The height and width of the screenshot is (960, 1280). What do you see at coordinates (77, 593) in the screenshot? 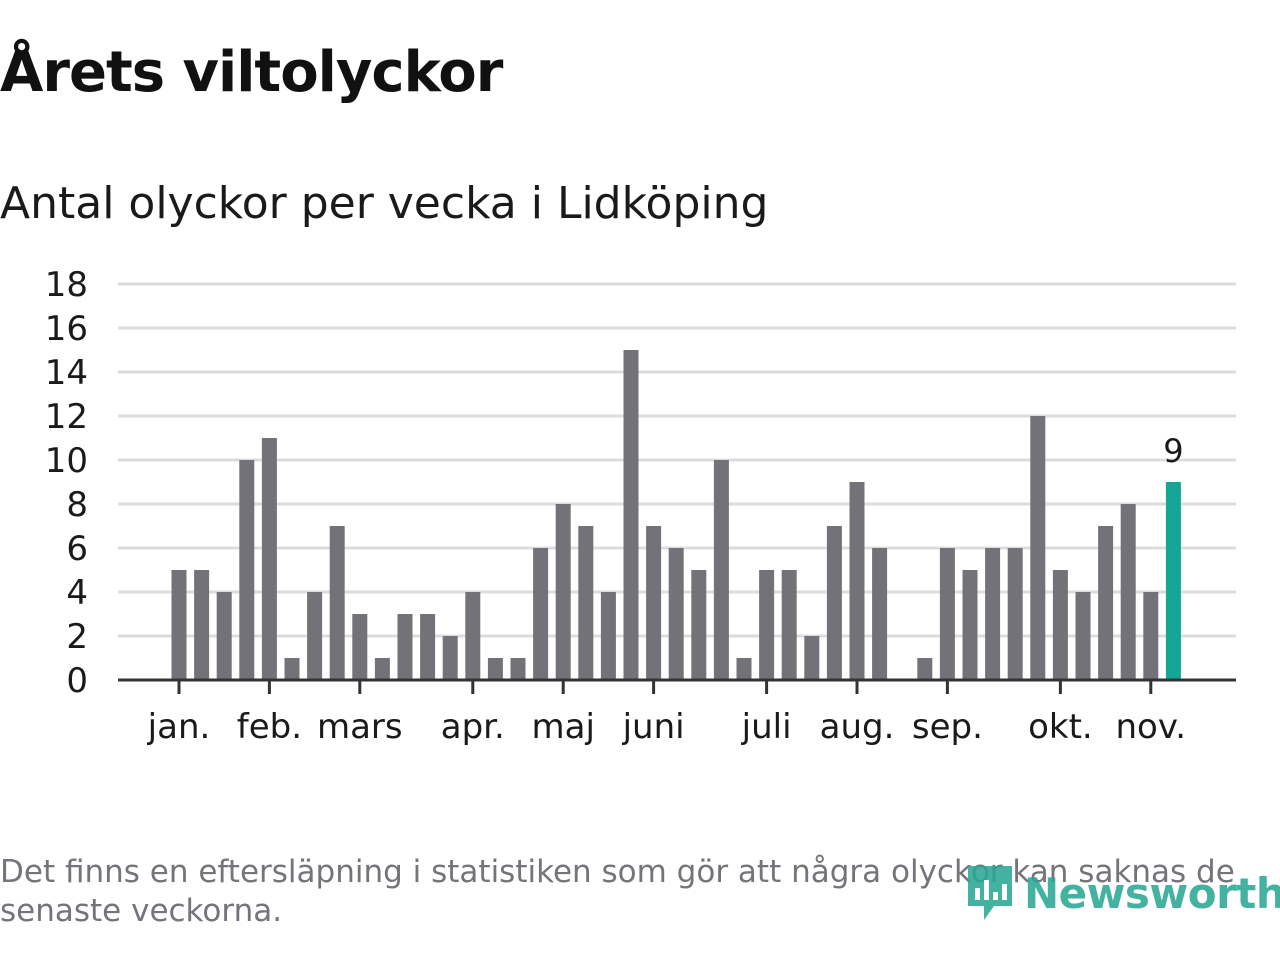
I see `y-tick-label: 4` at bounding box center [77, 593].